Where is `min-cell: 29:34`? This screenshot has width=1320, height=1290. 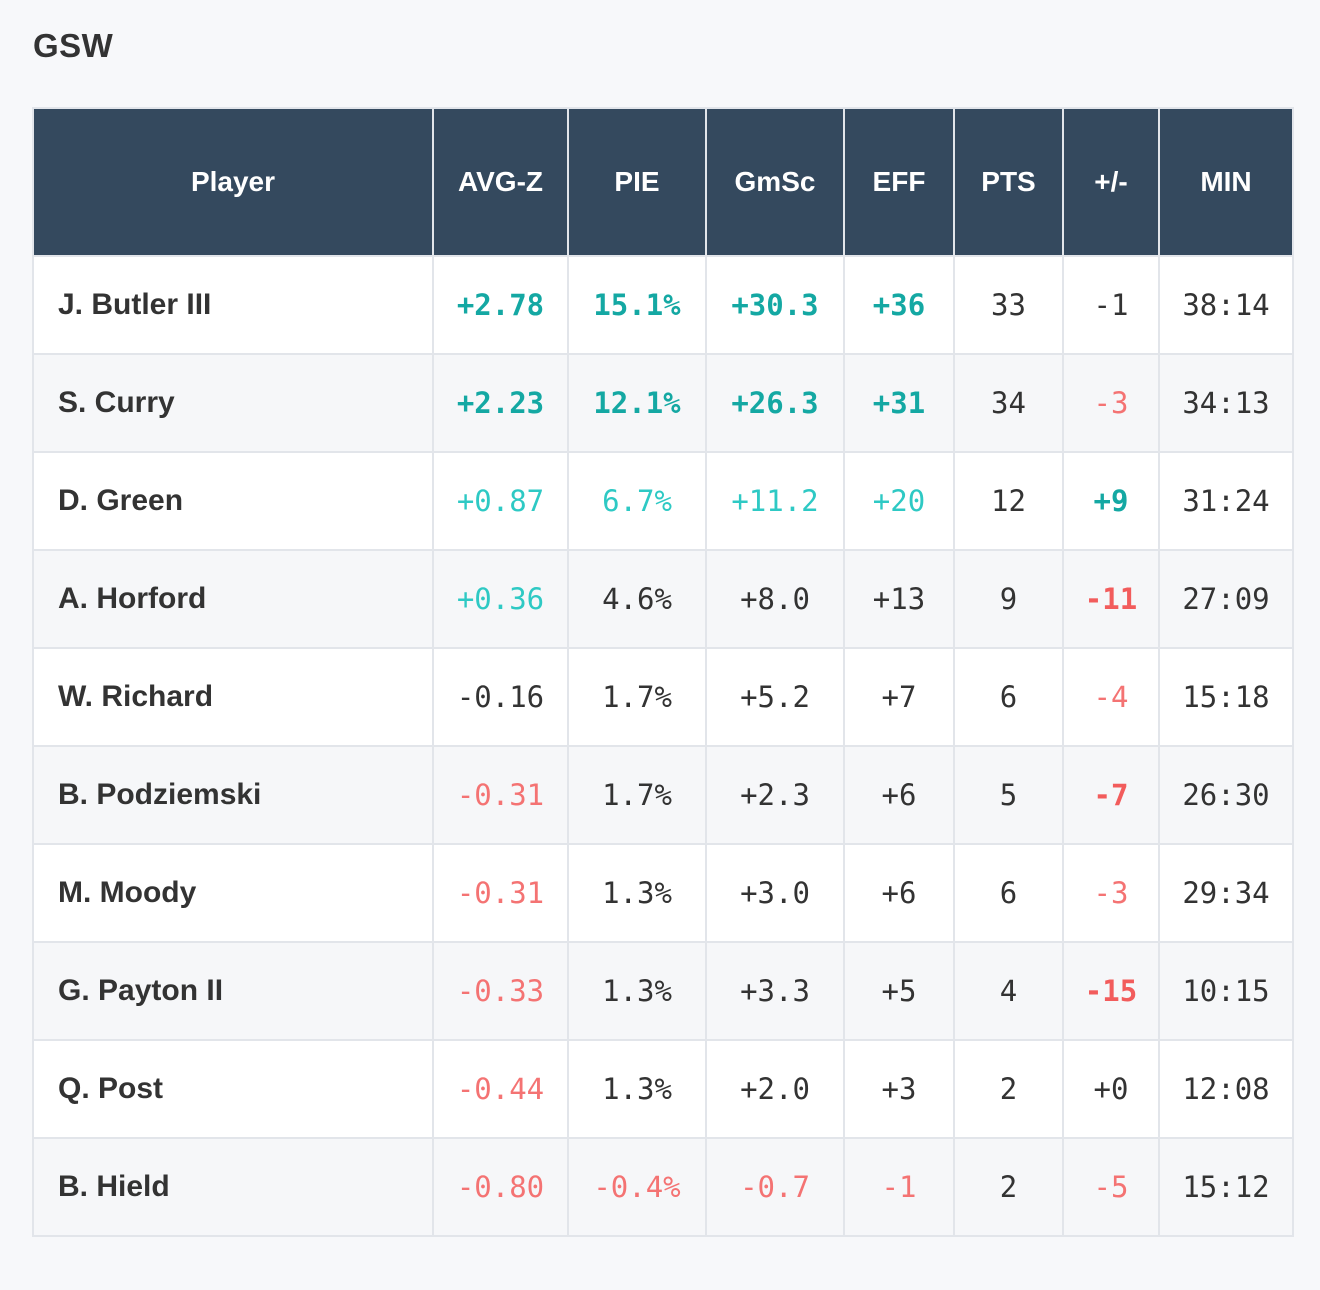 min-cell: 29:34 is located at coordinates (1226, 893).